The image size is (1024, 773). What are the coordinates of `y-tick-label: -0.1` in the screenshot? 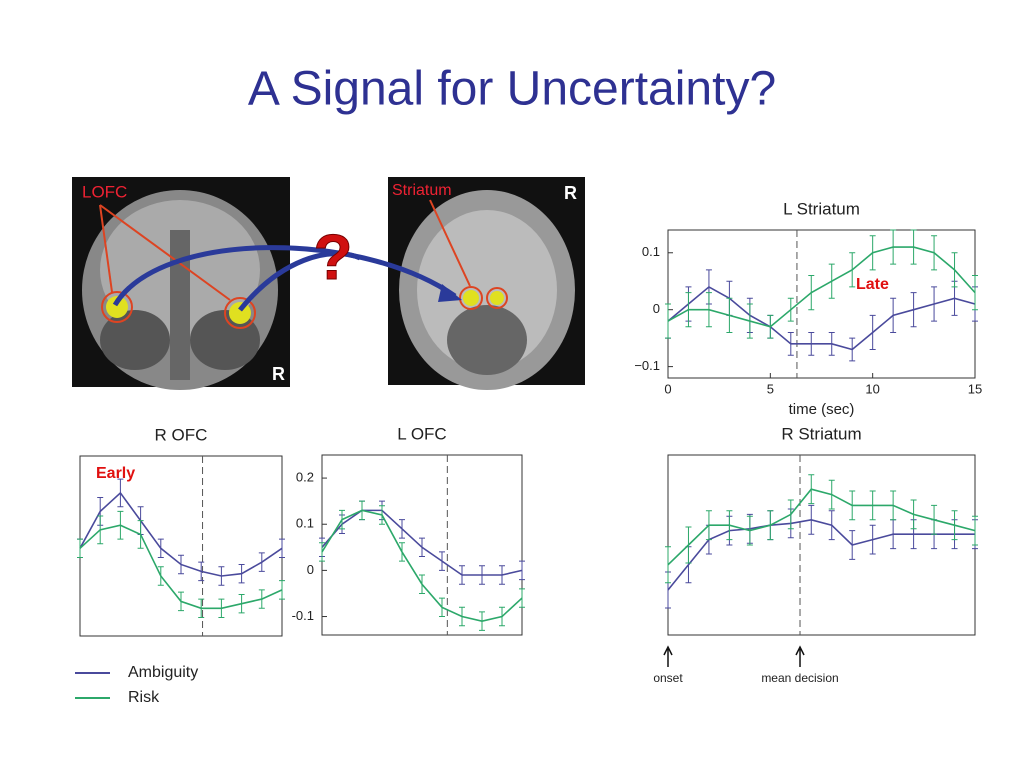 It's located at (303, 615).